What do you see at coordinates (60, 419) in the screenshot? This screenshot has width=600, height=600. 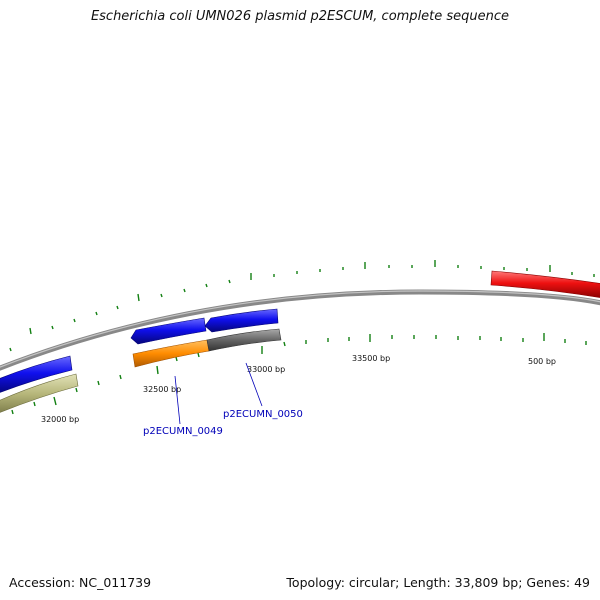 I see `tick-label-32000: 32000 bp` at bounding box center [60, 419].